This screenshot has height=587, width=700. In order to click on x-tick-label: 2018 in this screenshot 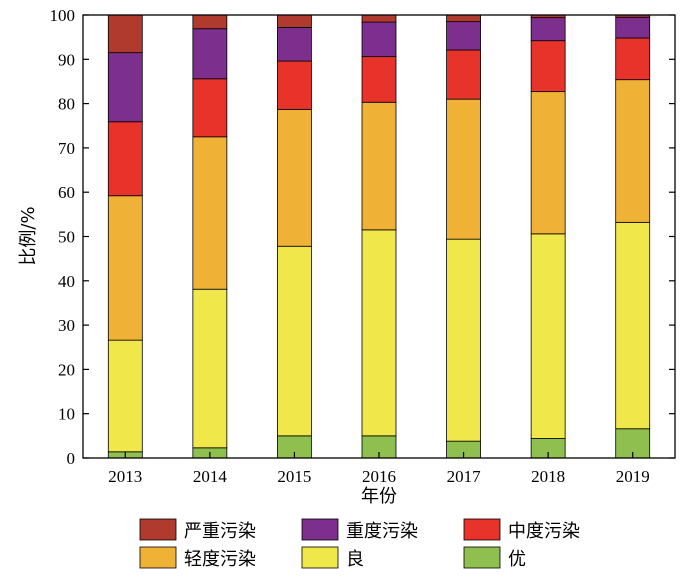, I will do `click(548, 476)`.